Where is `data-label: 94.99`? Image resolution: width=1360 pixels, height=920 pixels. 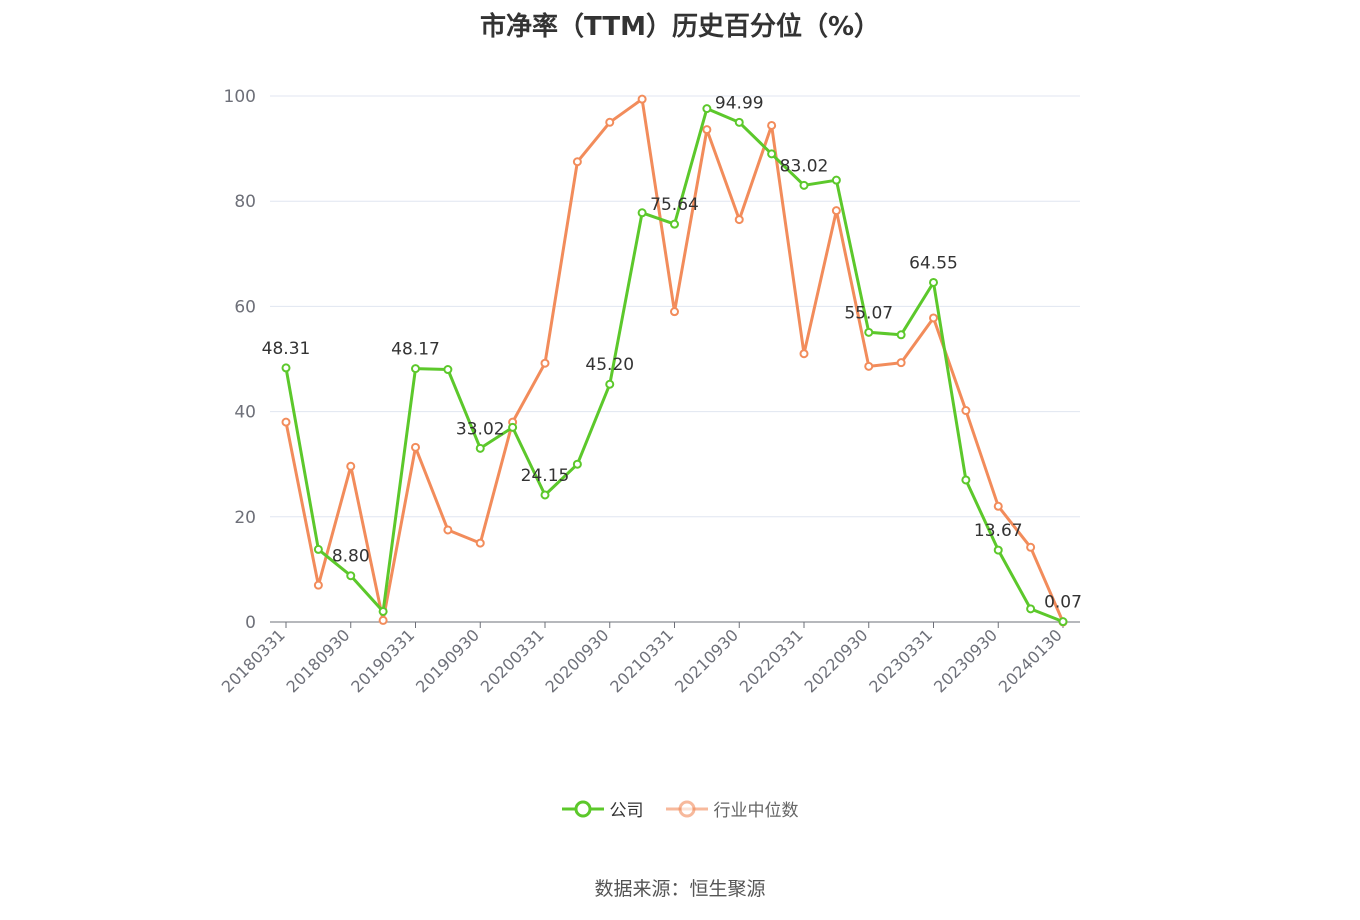
data-label: 94.99 is located at coordinates (739, 103).